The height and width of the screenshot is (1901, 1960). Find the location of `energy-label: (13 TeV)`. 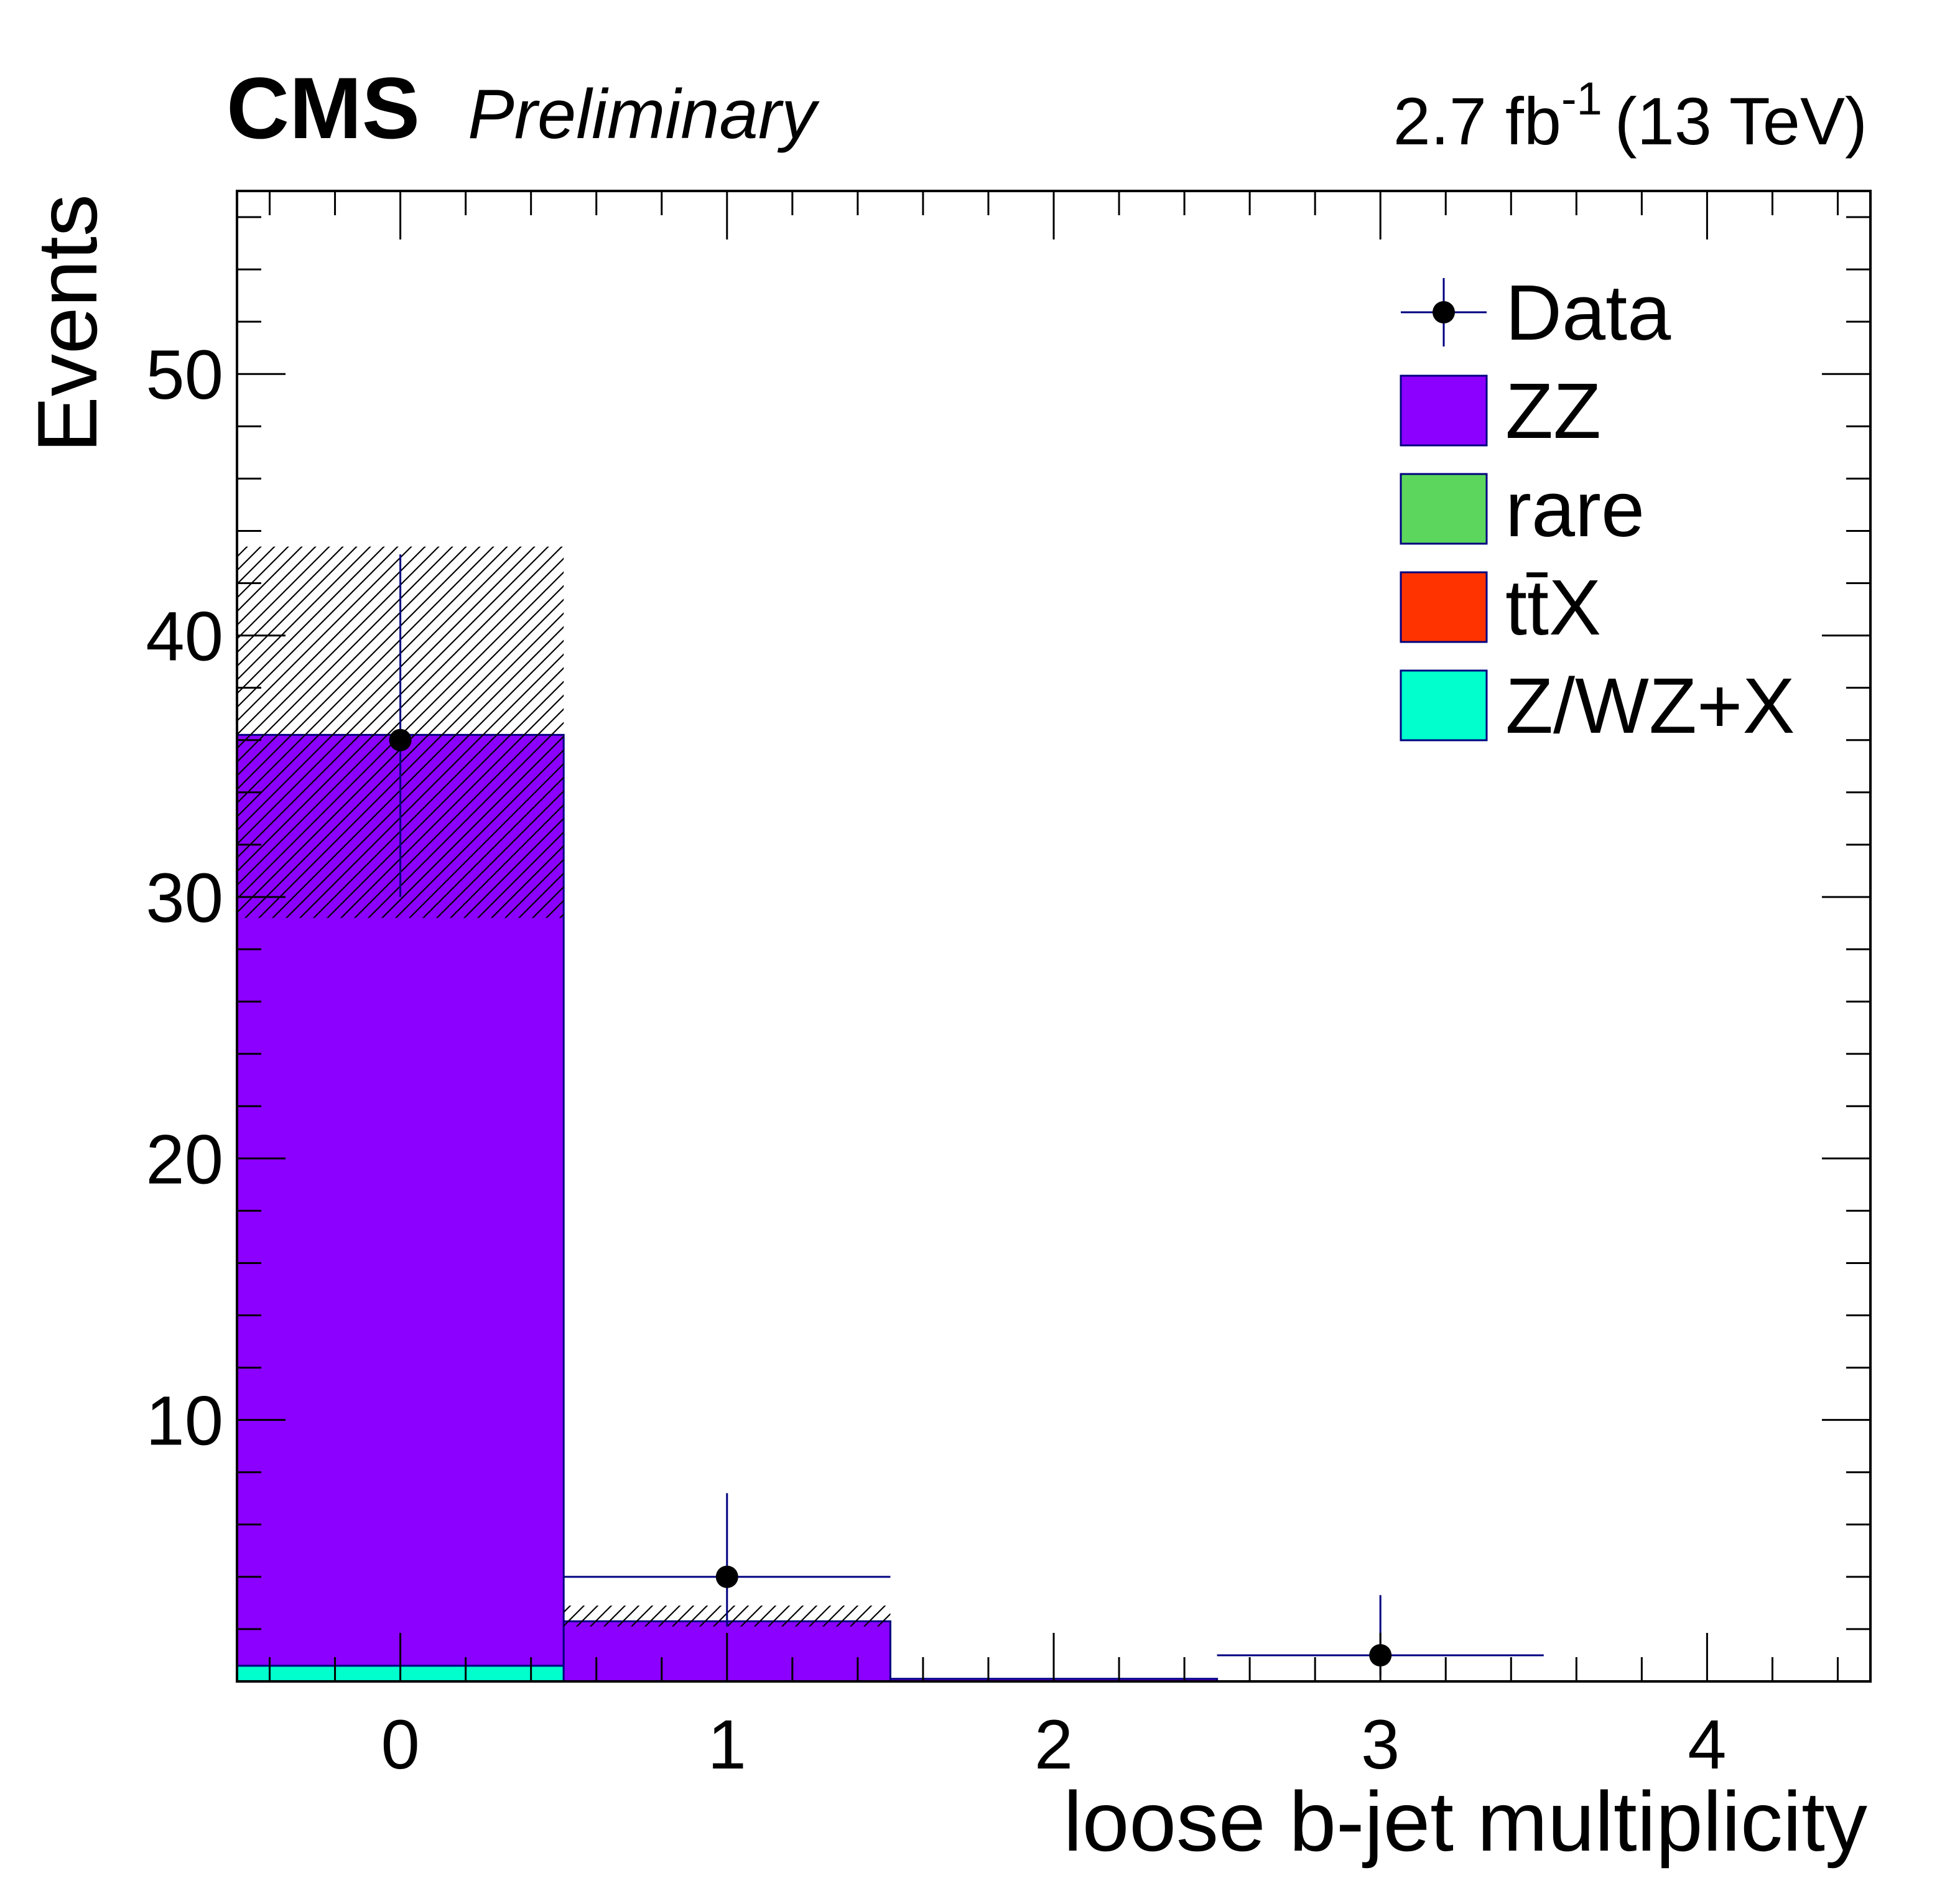

energy-label: (13 TeV) is located at coordinates (1741, 121).